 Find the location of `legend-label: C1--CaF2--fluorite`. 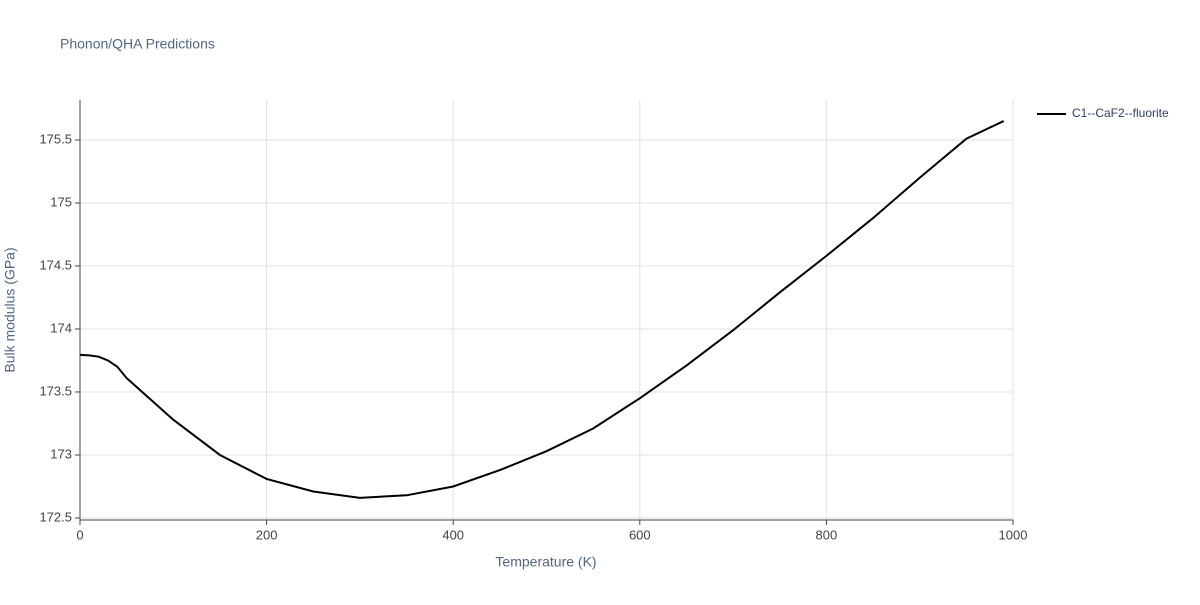

legend-label: C1--CaF2--fluorite is located at coordinates (1120, 113).